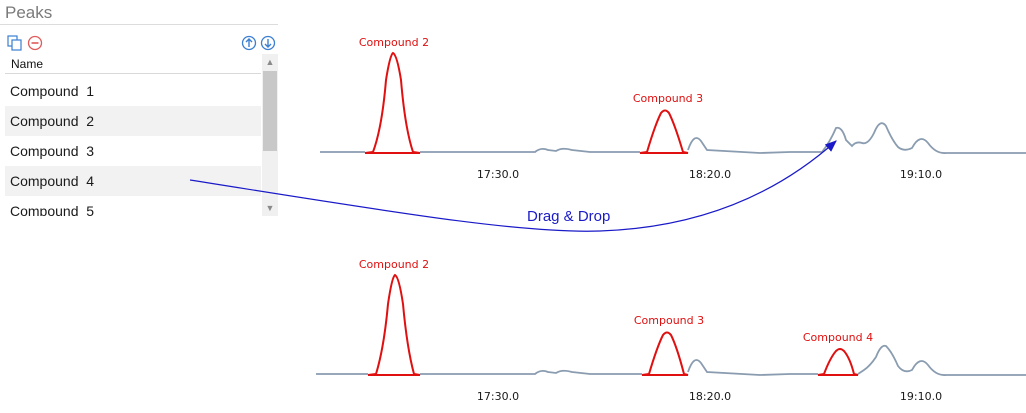  What do you see at coordinates (133, 121) in the screenshot?
I see `list-item: Compound 2` at bounding box center [133, 121].